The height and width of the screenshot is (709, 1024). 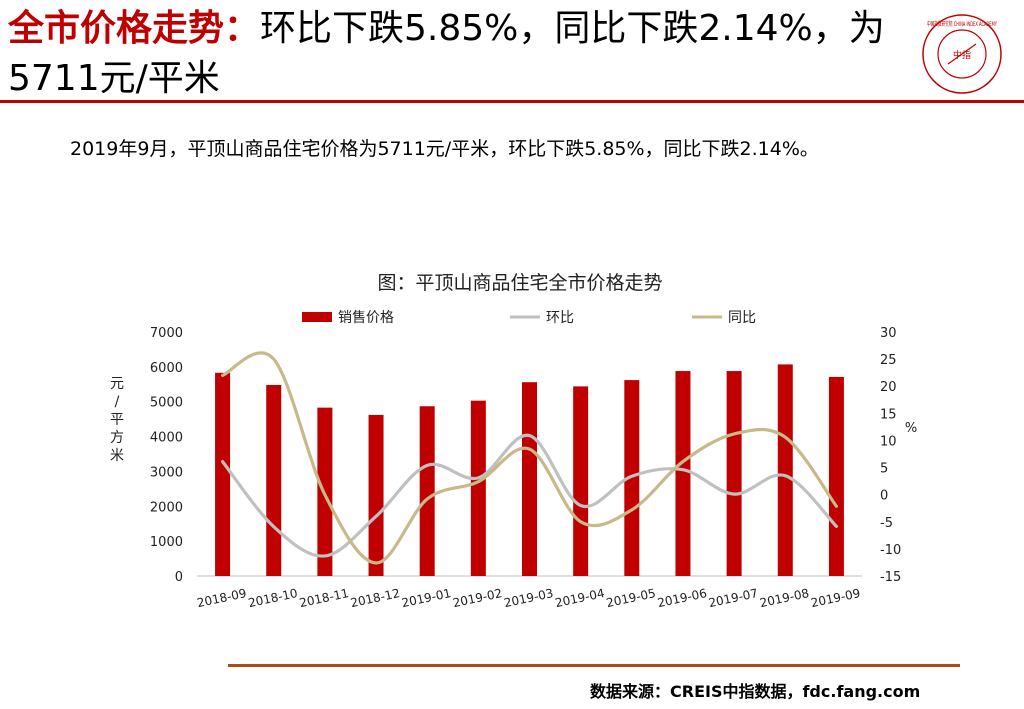 What do you see at coordinates (890, 550) in the screenshot?
I see `right-axis-tick-label: -10` at bounding box center [890, 550].